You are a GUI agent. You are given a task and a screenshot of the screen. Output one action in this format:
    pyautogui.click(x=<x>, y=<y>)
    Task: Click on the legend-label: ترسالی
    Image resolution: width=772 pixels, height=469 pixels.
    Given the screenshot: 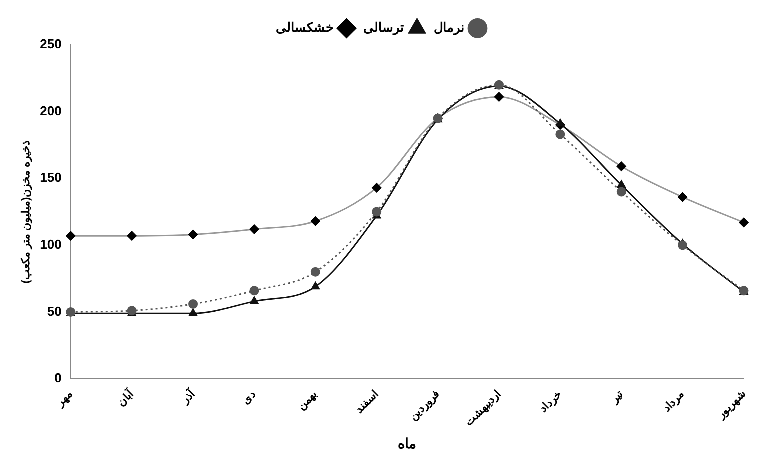 What is the action you would take?
    pyautogui.click(x=383, y=28)
    